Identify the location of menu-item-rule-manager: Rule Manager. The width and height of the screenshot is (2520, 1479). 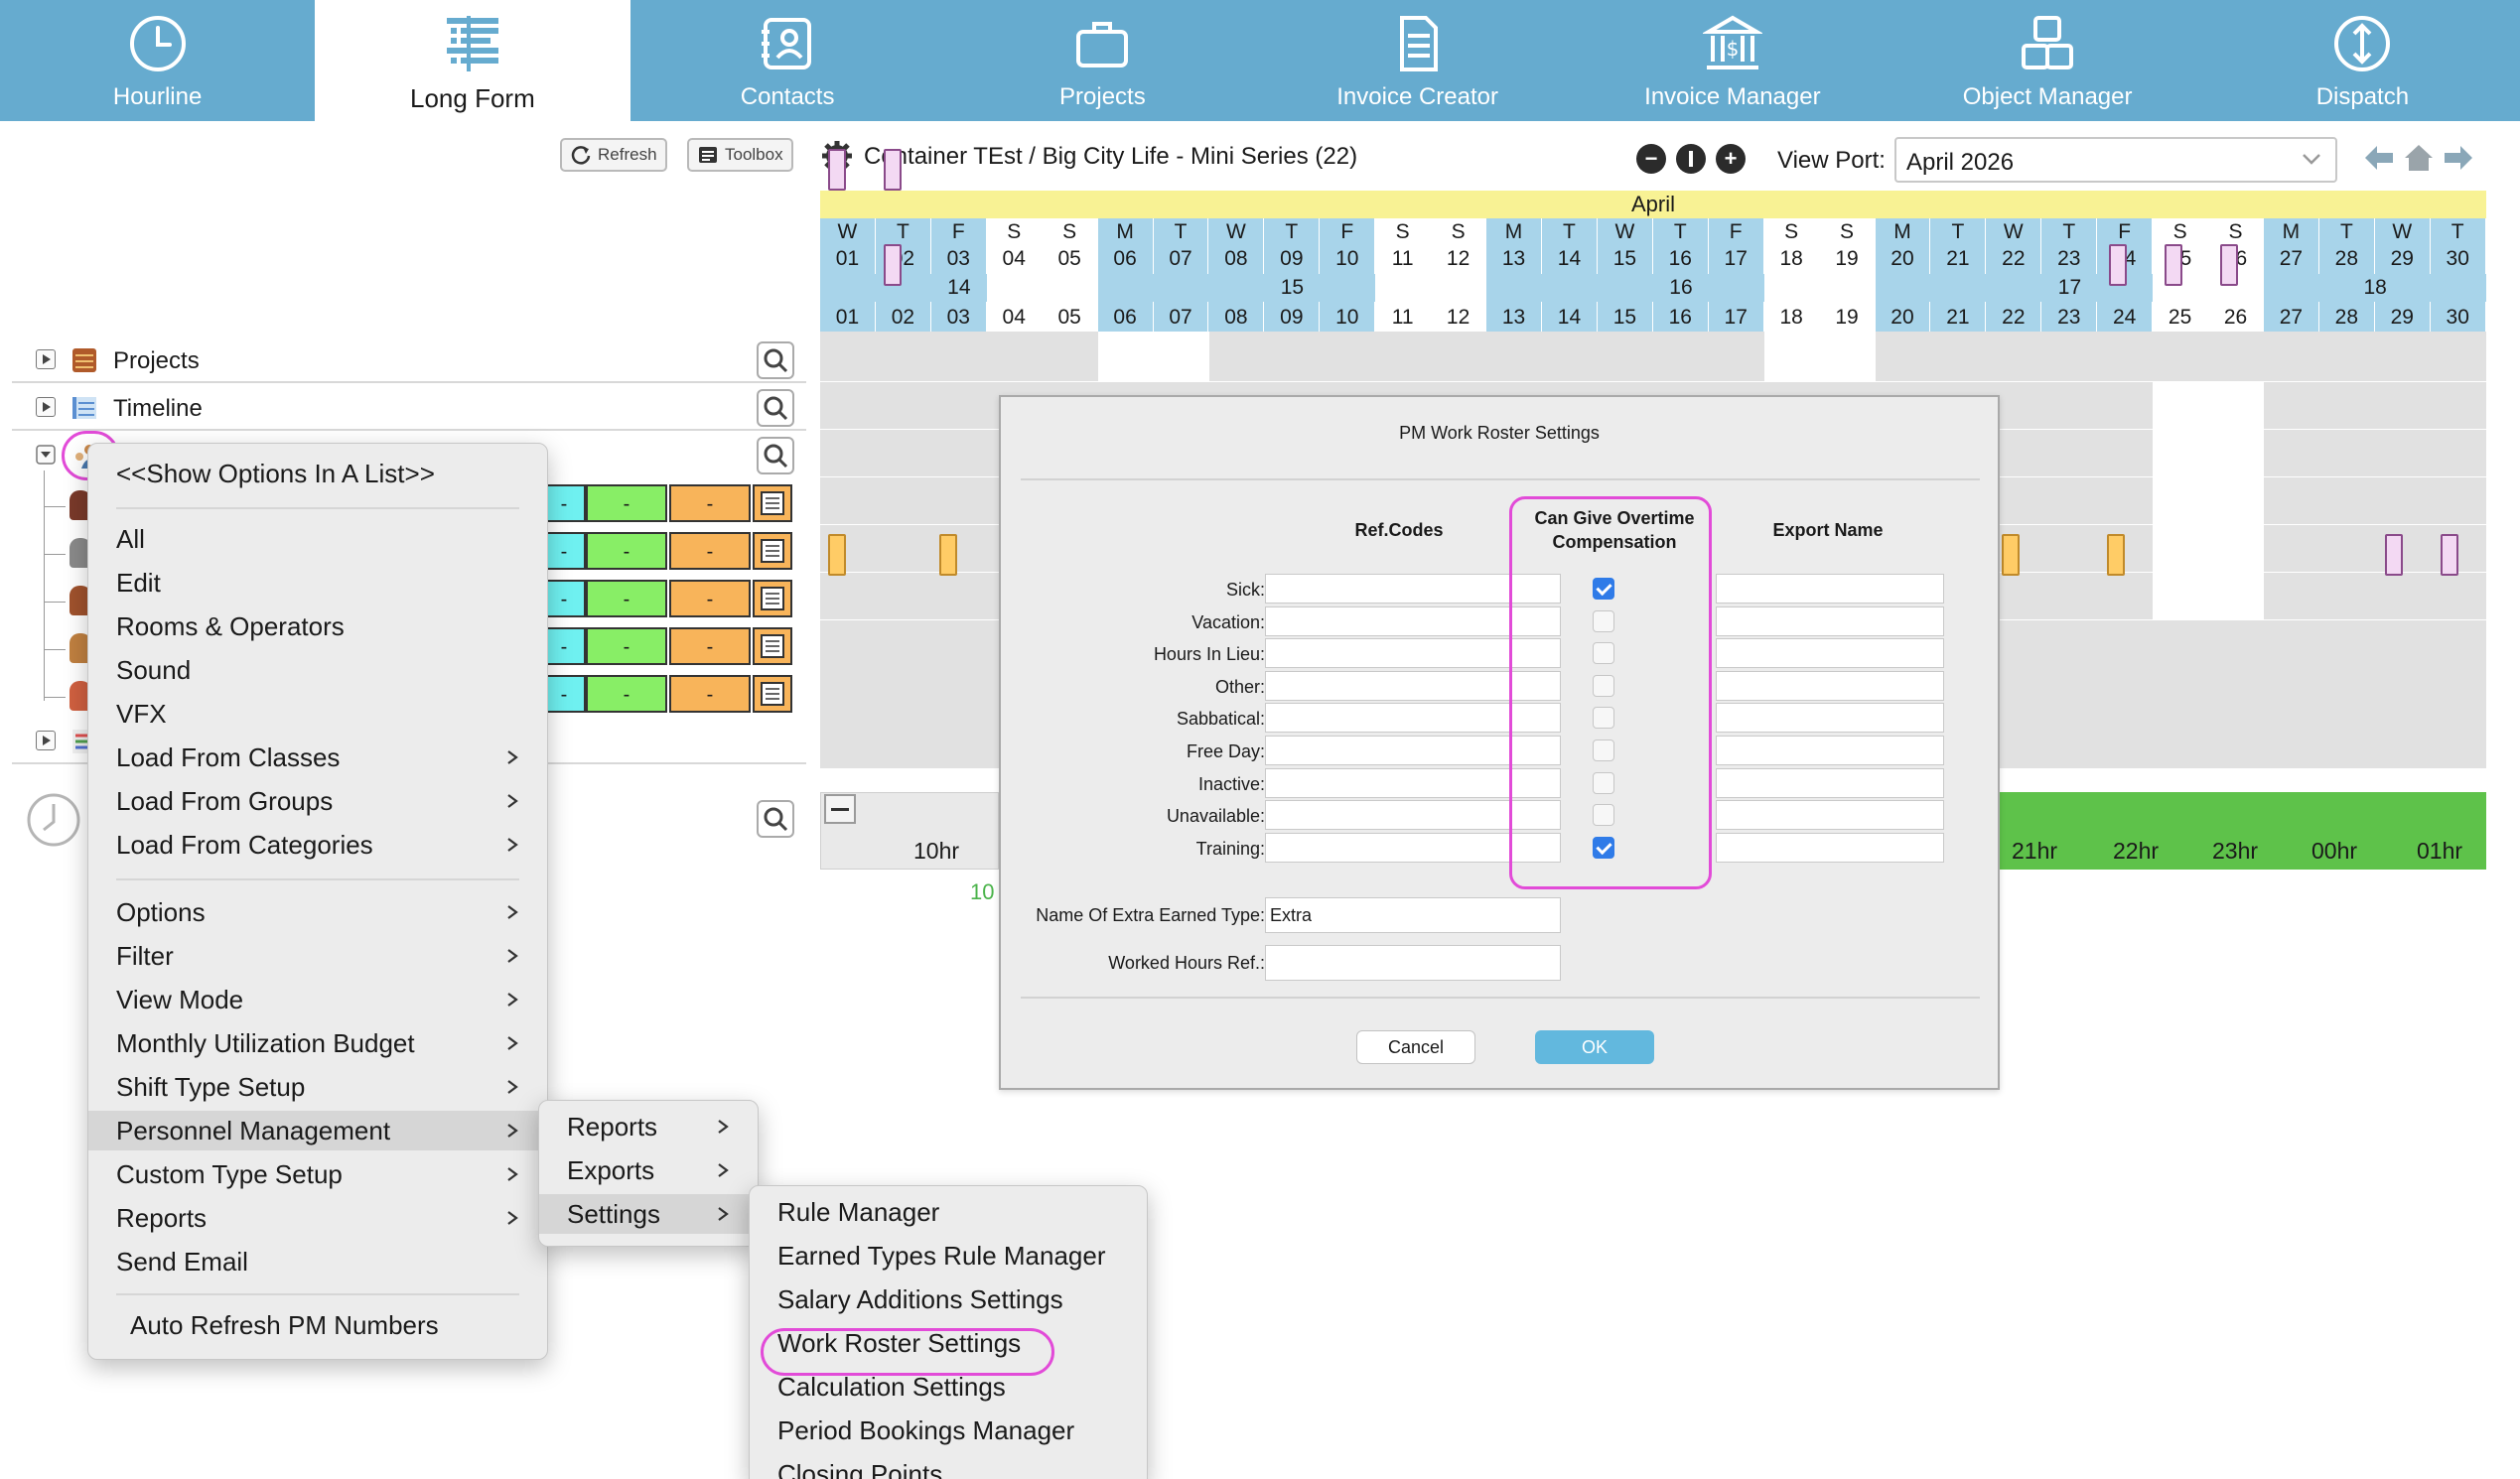
(948, 1212).